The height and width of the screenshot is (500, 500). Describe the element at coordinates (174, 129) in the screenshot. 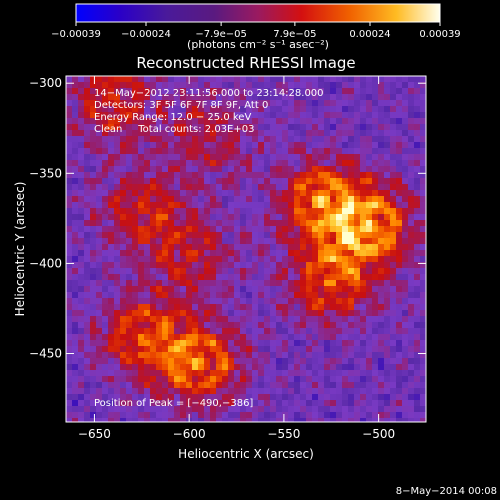

I see `annotation-total-counts: Clean Total counts: 2.03E+03` at that location.